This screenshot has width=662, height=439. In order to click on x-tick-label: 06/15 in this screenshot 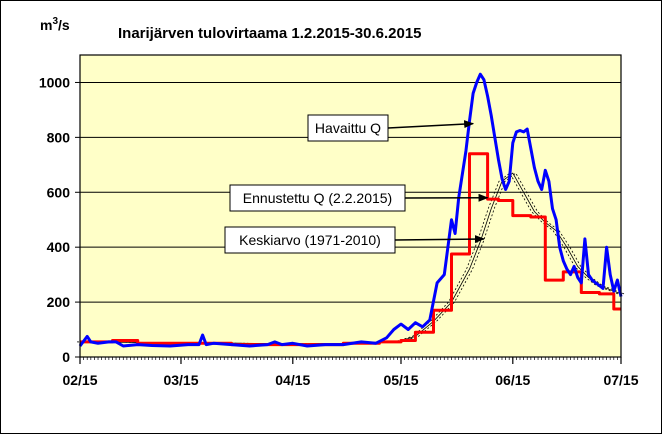, I will do `click(512, 380)`.